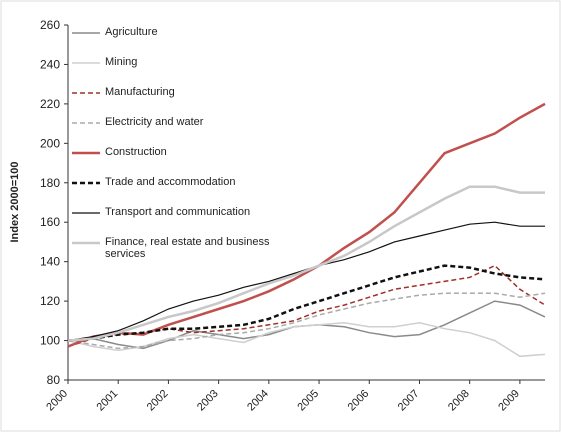  I want to click on y-tick-label: 120, so click(50, 301).